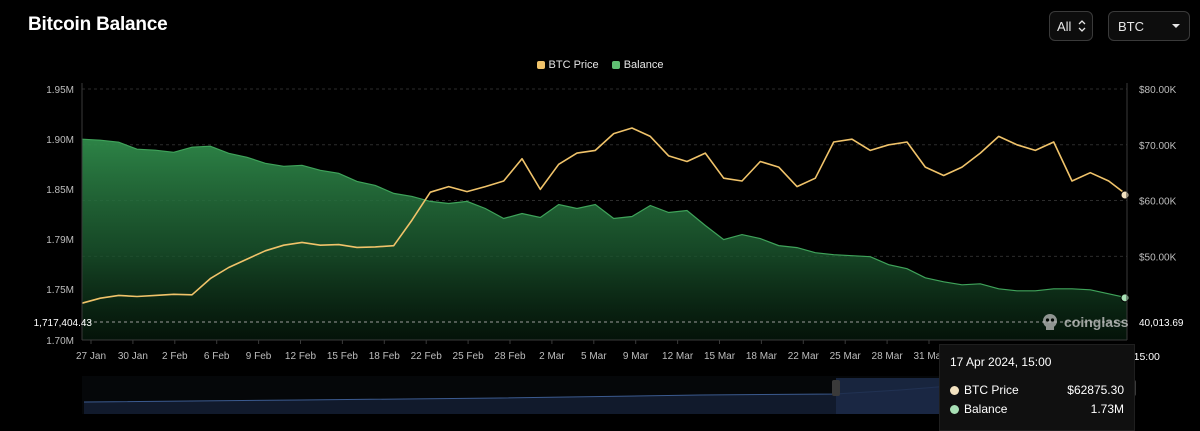  I want to click on legend-label-btc-price: BTC Price, so click(573, 65).